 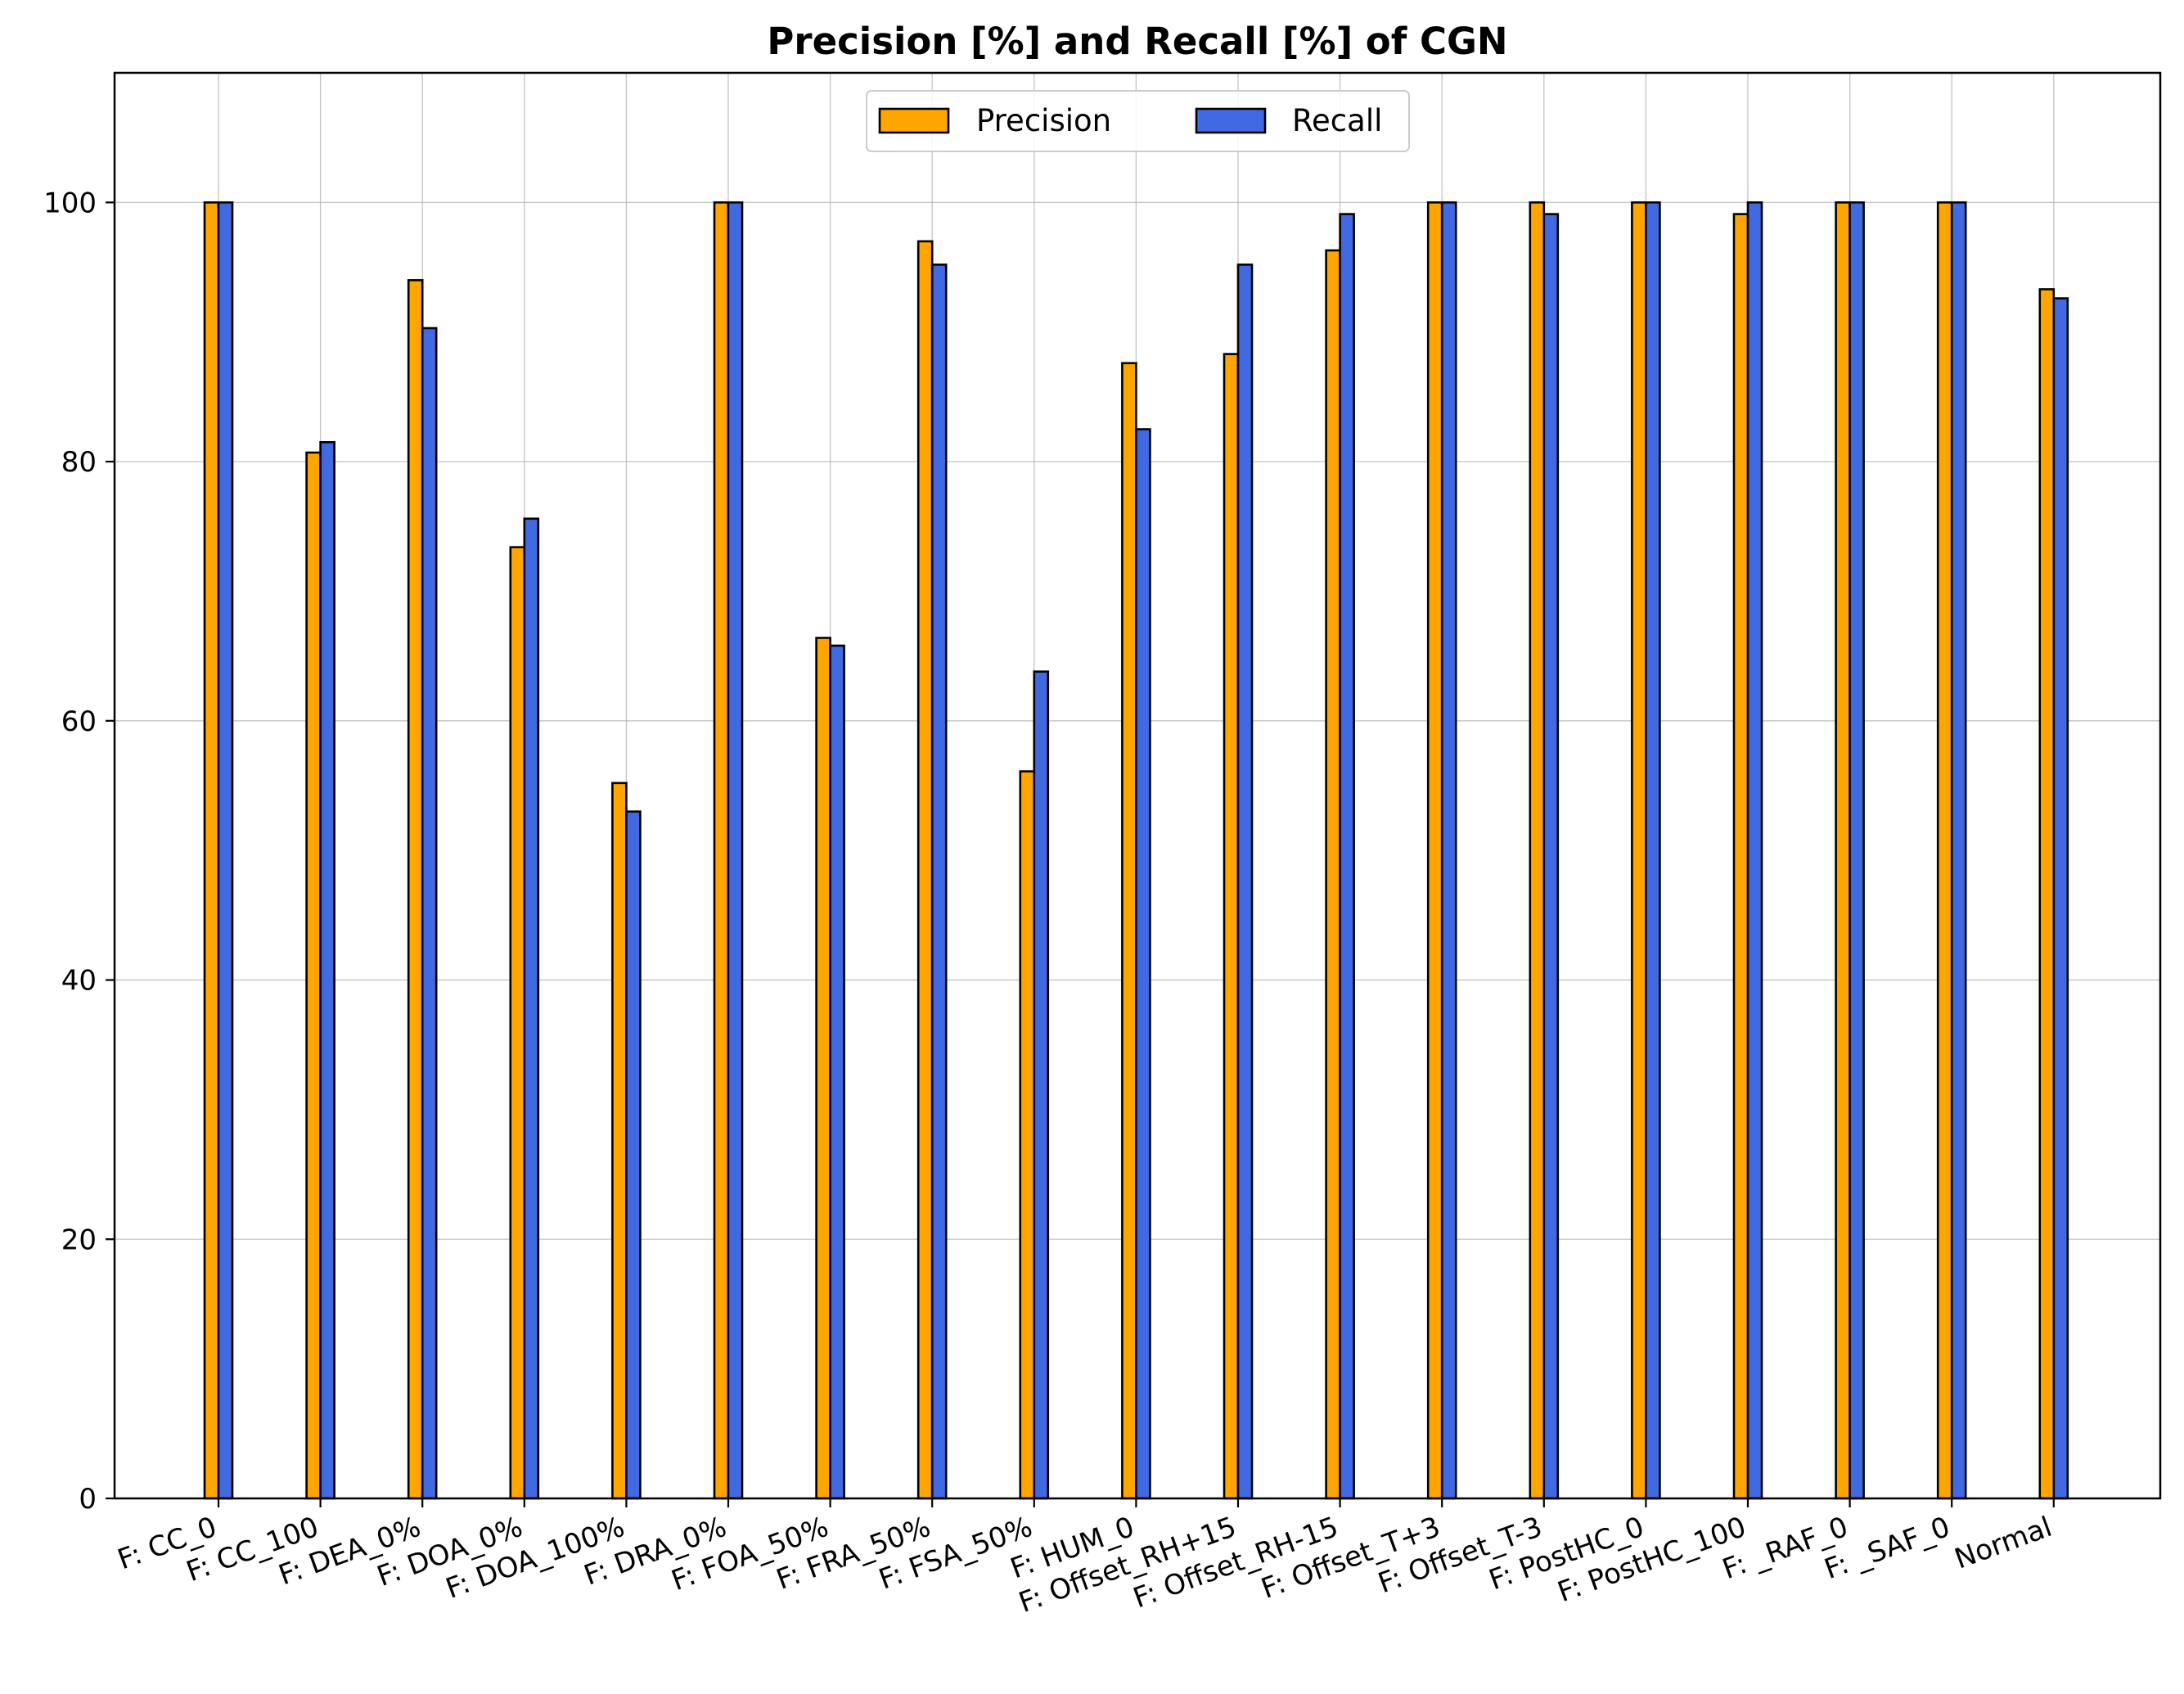 I want to click on chart-title: Precision [%] and Recall [%] of CGN, so click(x=1137, y=41).